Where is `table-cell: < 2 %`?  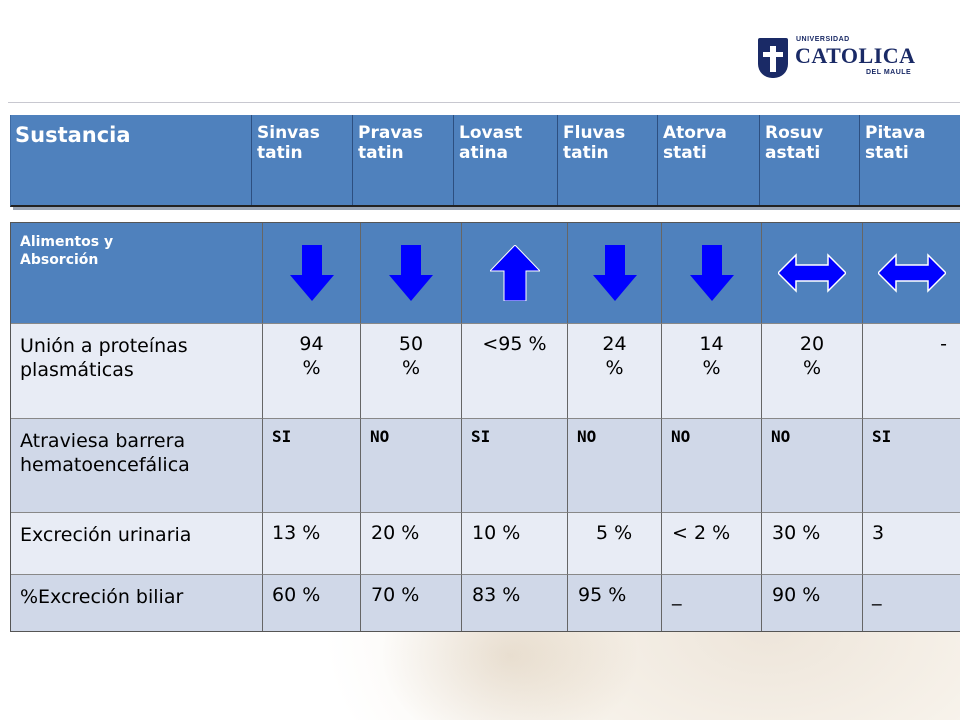 table-cell: < 2 % is located at coordinates (712, 544).